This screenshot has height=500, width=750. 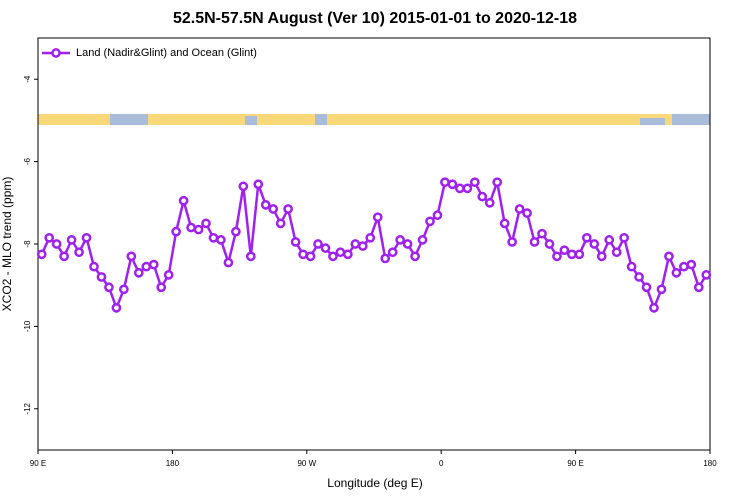 I want to click on x-tick-label: 90 W, so click(x=306, y=463).